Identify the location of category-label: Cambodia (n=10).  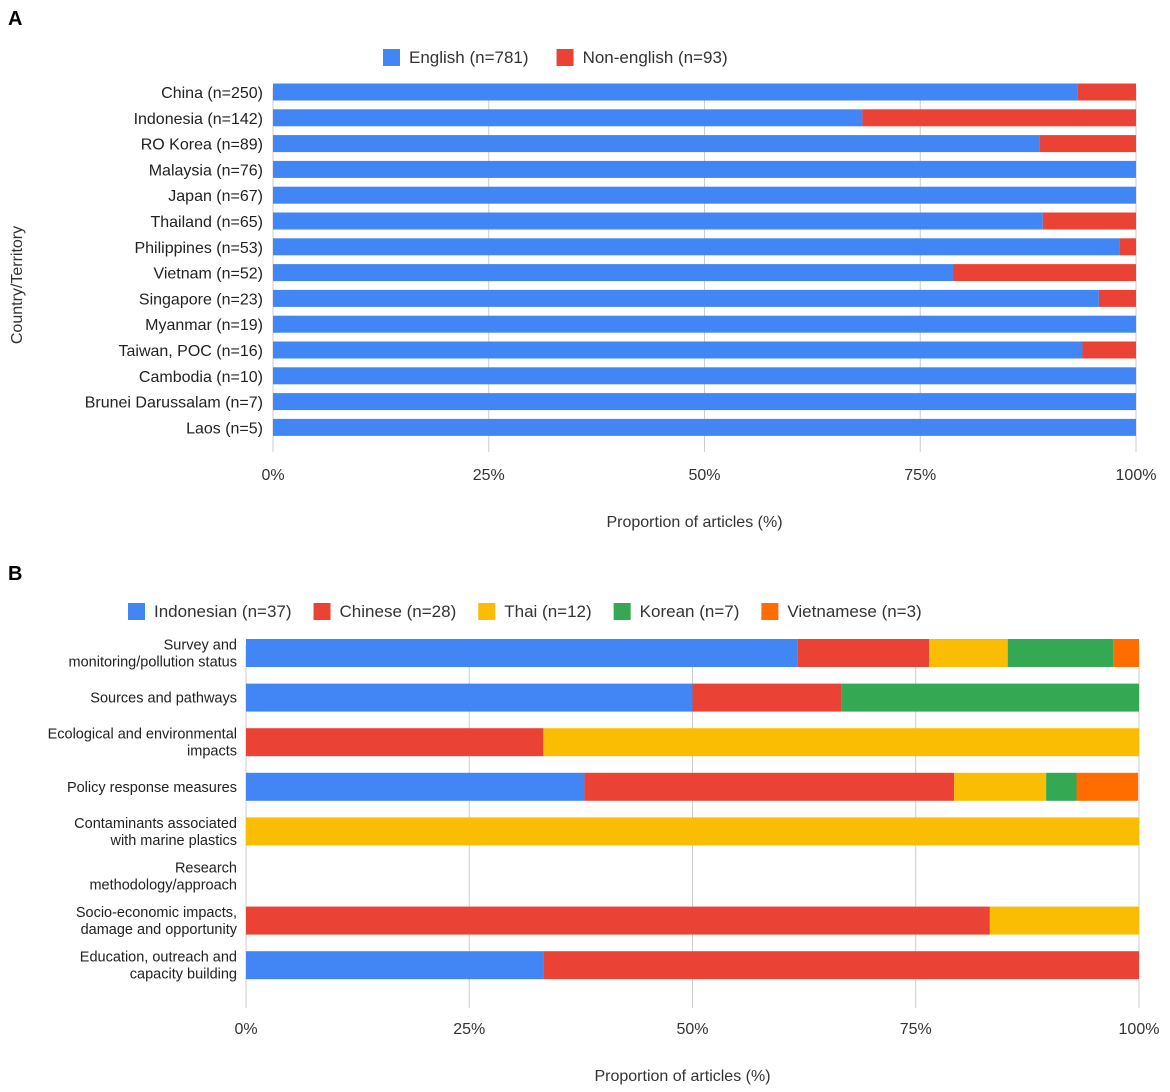
(201, 377).